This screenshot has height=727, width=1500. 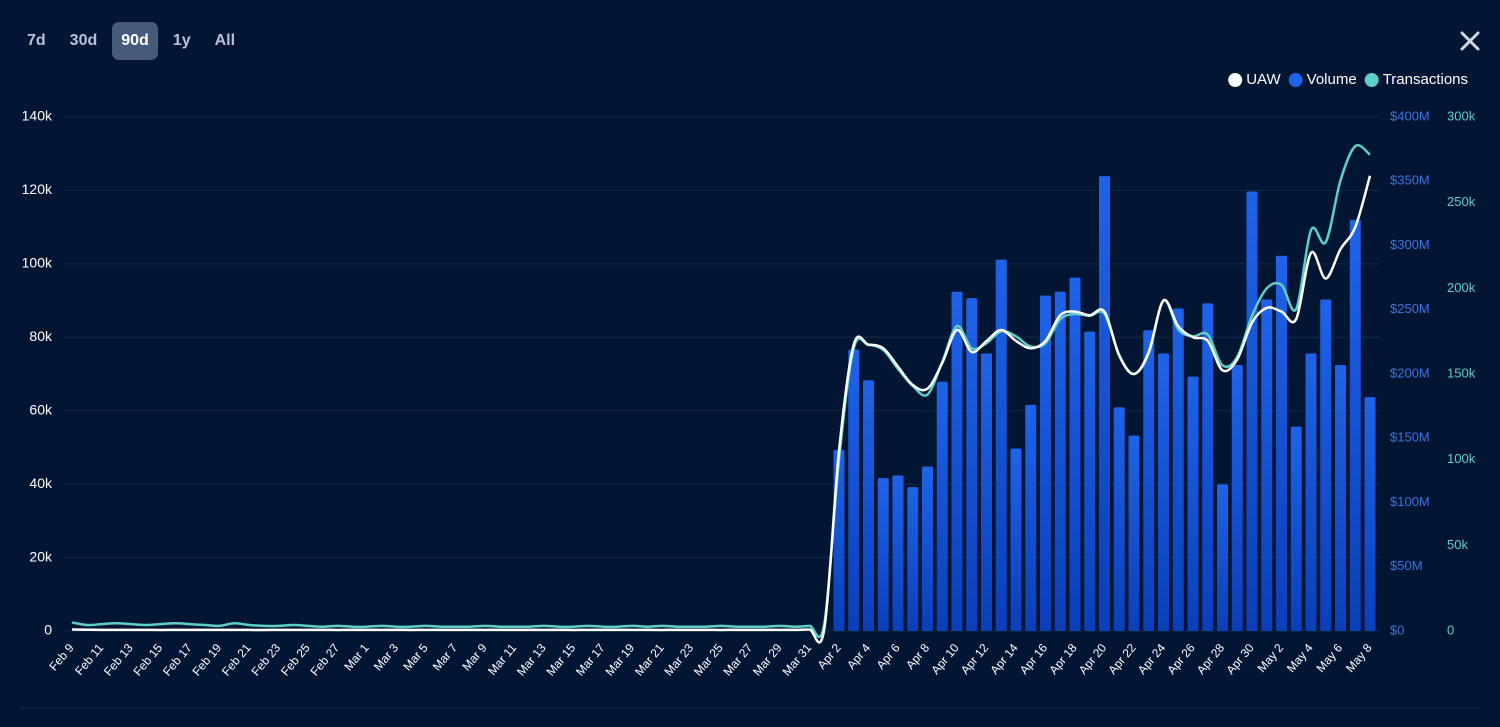 What do you see at coordinates (737, 660) in the screenshot?
I see `x-tick-label: Mar 27` at bounding box center [737, 660].